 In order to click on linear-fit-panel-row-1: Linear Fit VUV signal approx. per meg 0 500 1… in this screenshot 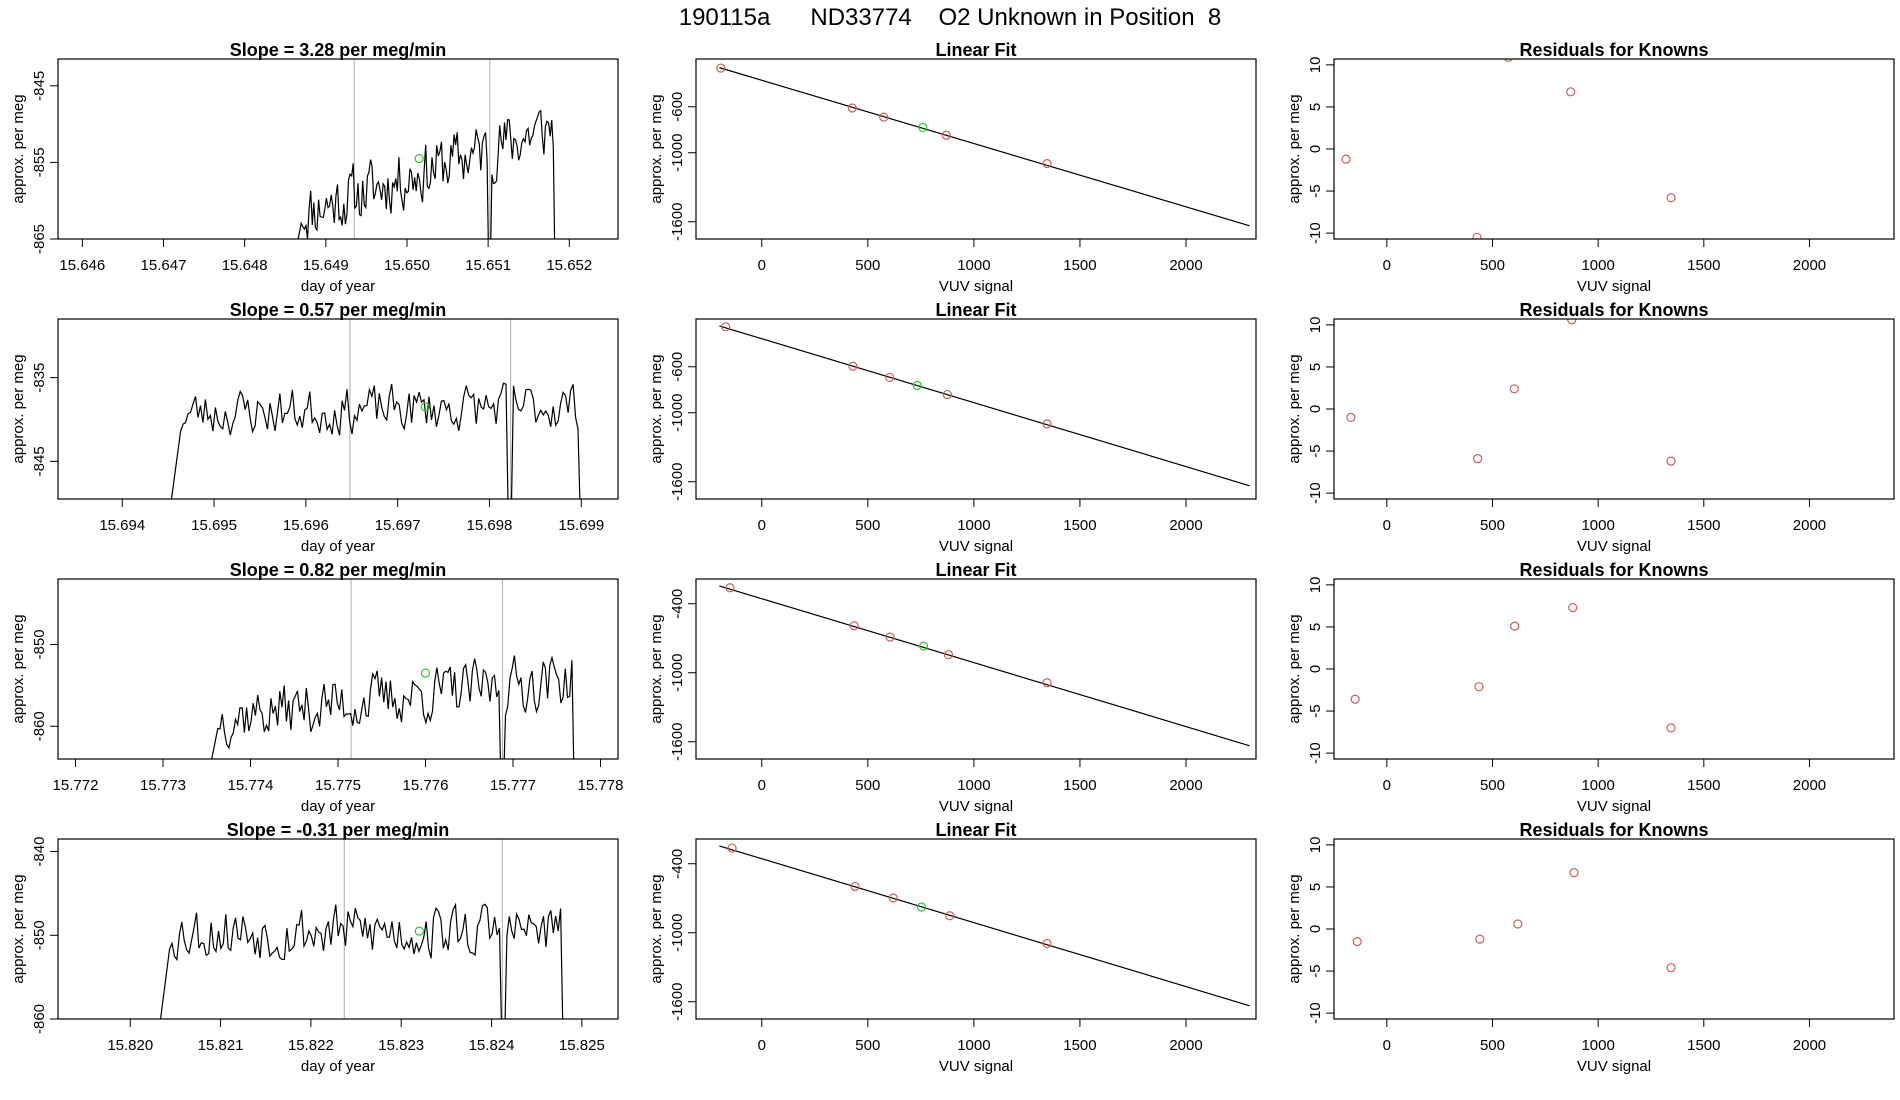, I will do `click(952, 167)`.